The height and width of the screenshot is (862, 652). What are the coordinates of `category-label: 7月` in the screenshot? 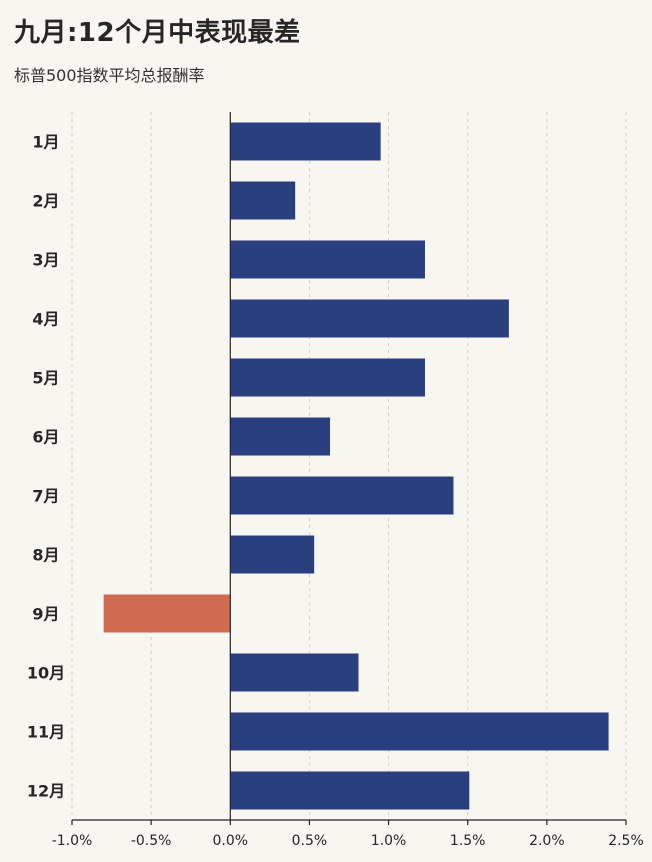 It's located at (45, 496).